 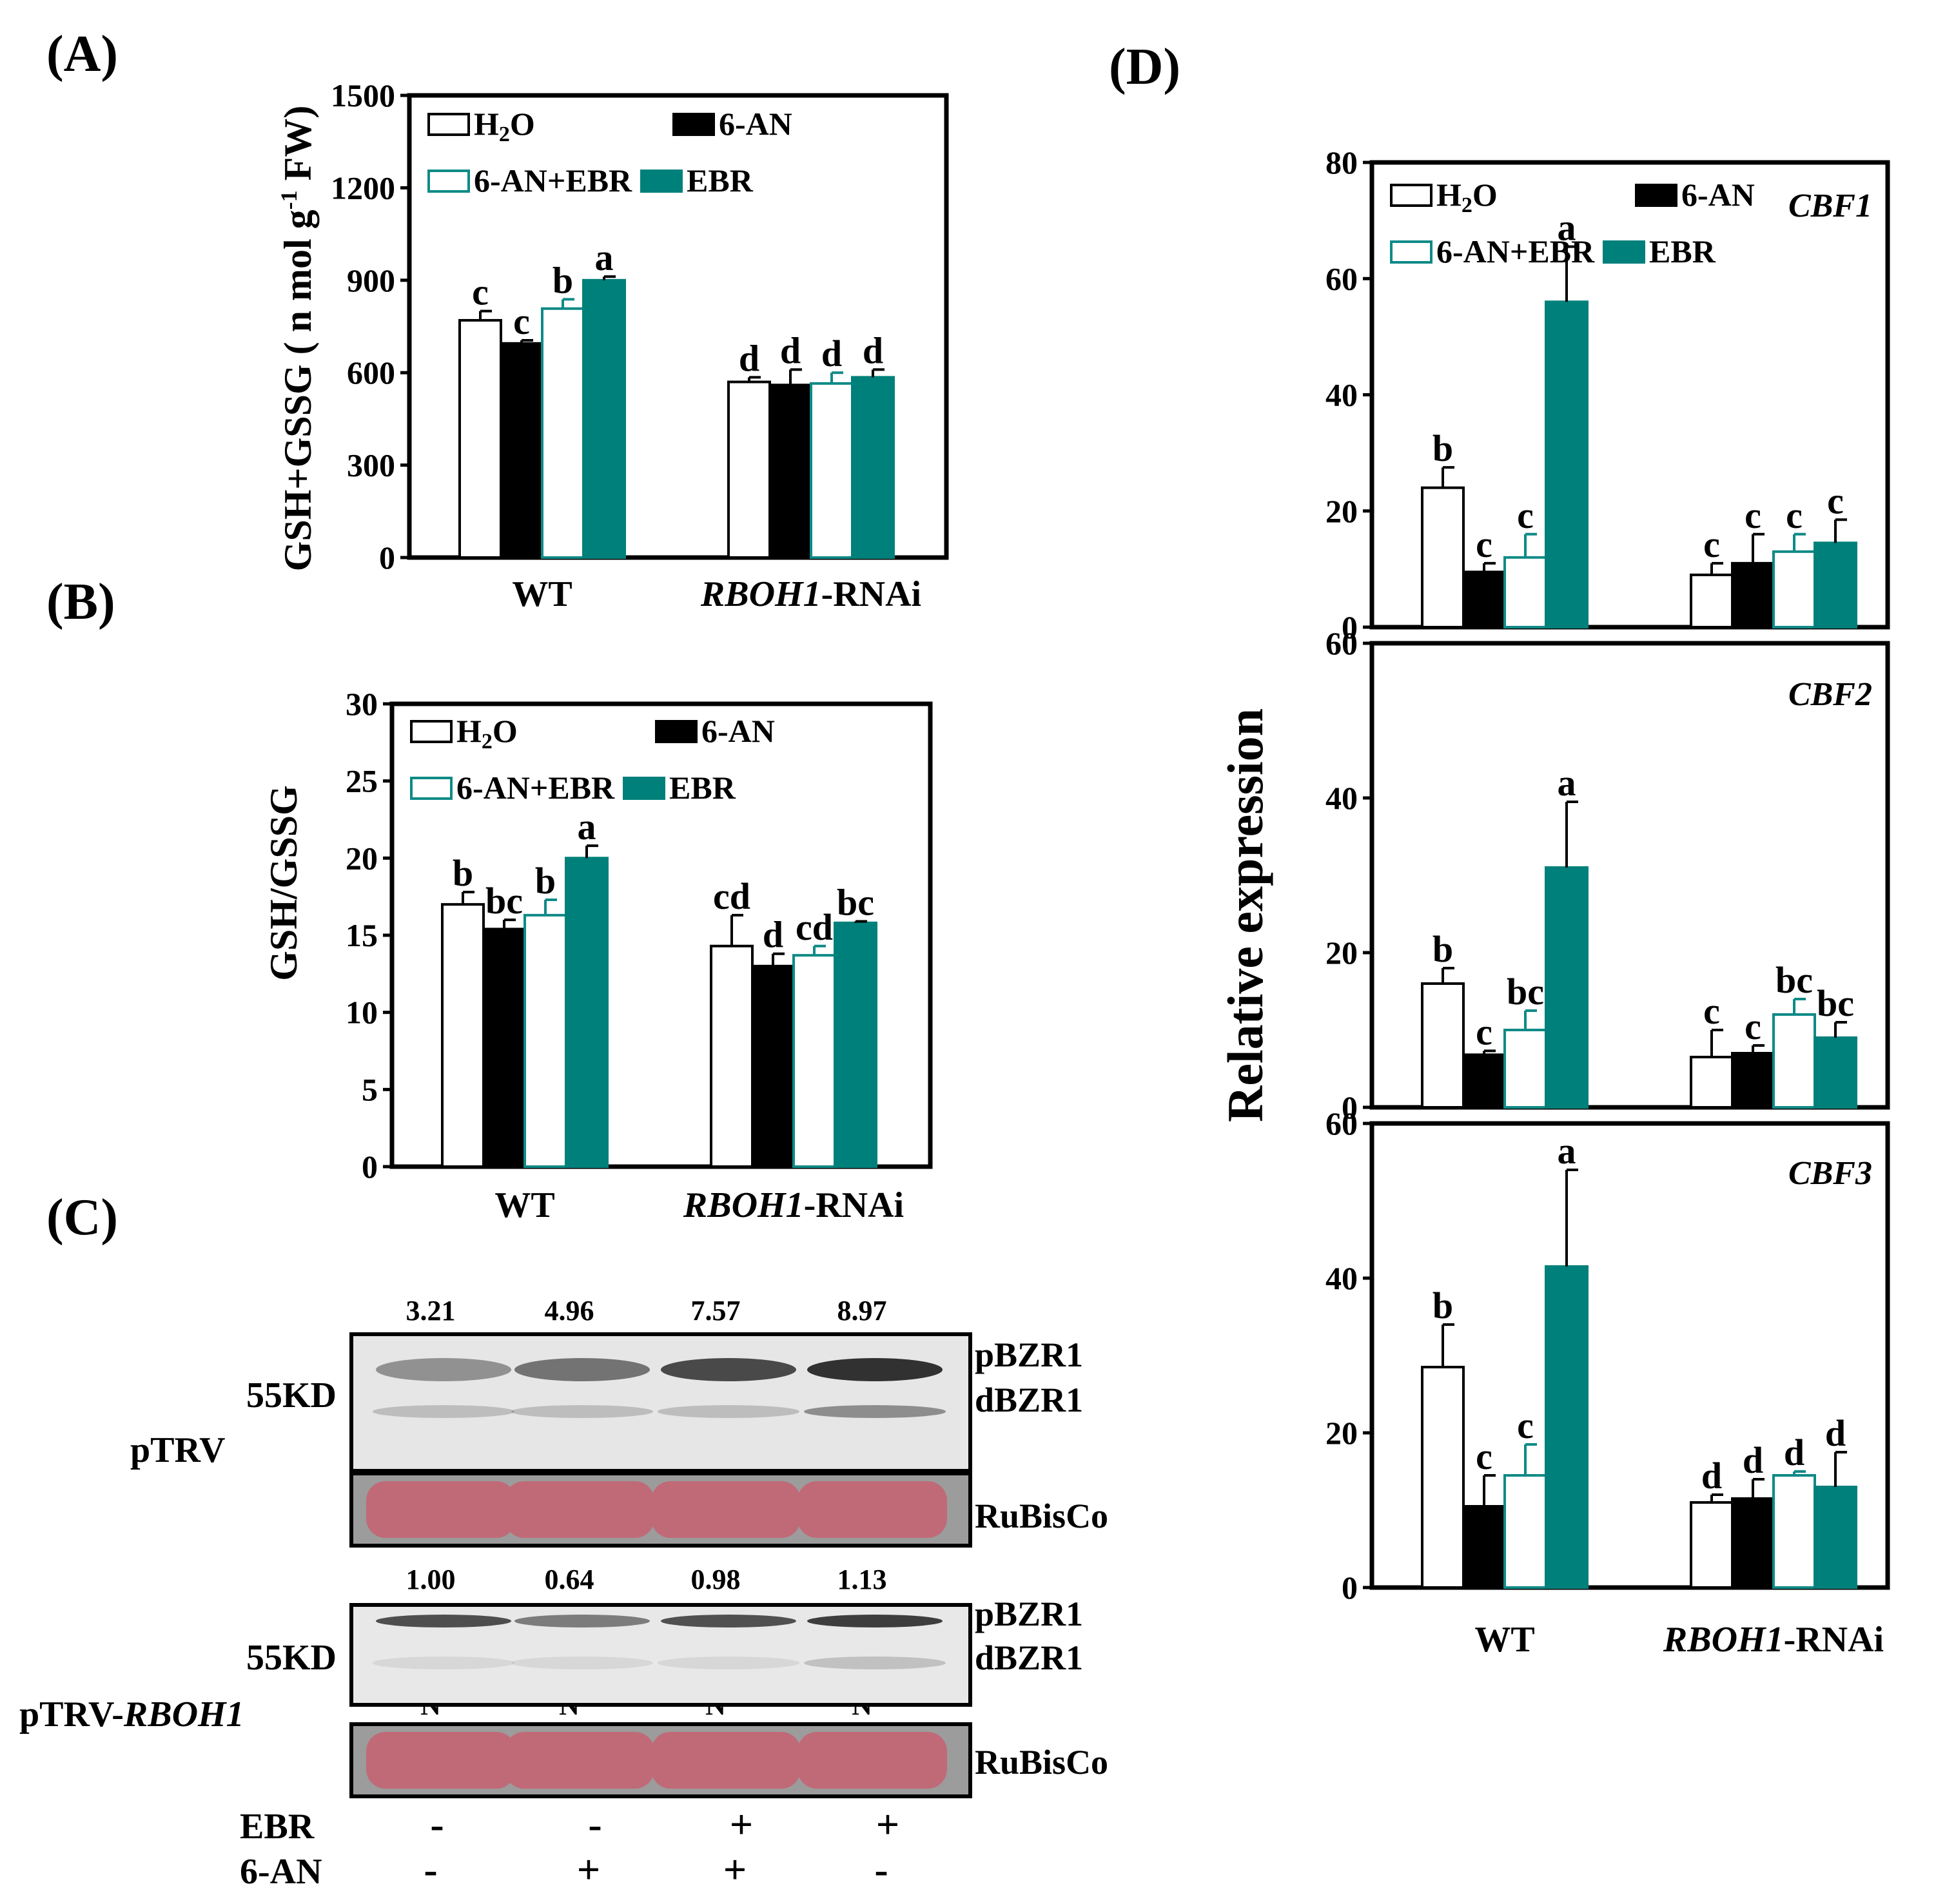 I want to click on y-tick-label: 1500, so click(x=363, y=95).